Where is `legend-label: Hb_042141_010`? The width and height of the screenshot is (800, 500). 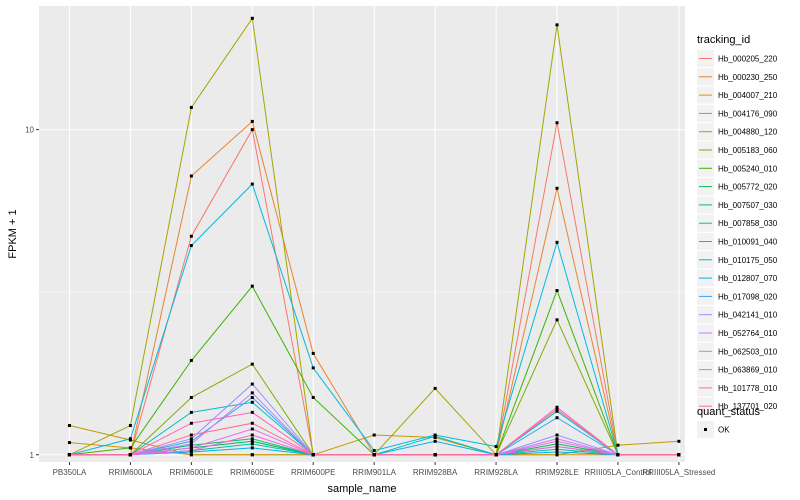 legend-label: Hb_042141_010 is located at coordinates (748, 315).